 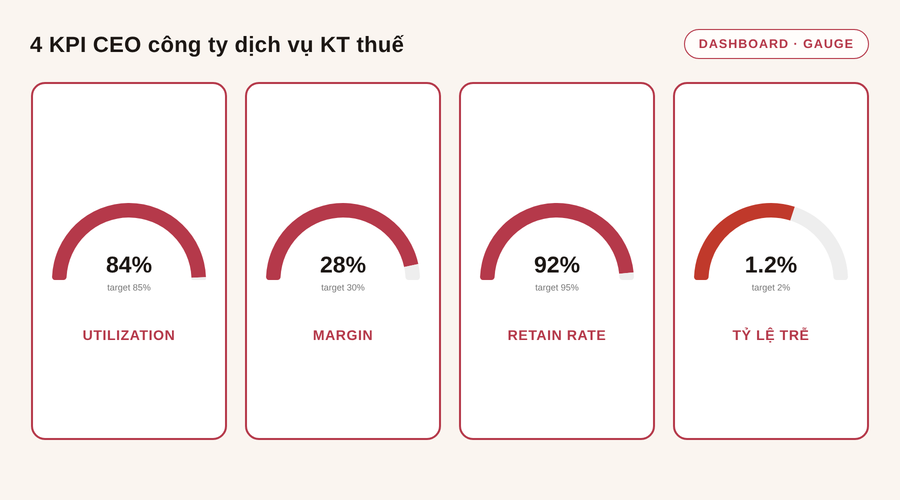 What do you see at coordinates (129, 264) in the screenshot?
I see `data-label: 84%` at bounding box center [129, 264].